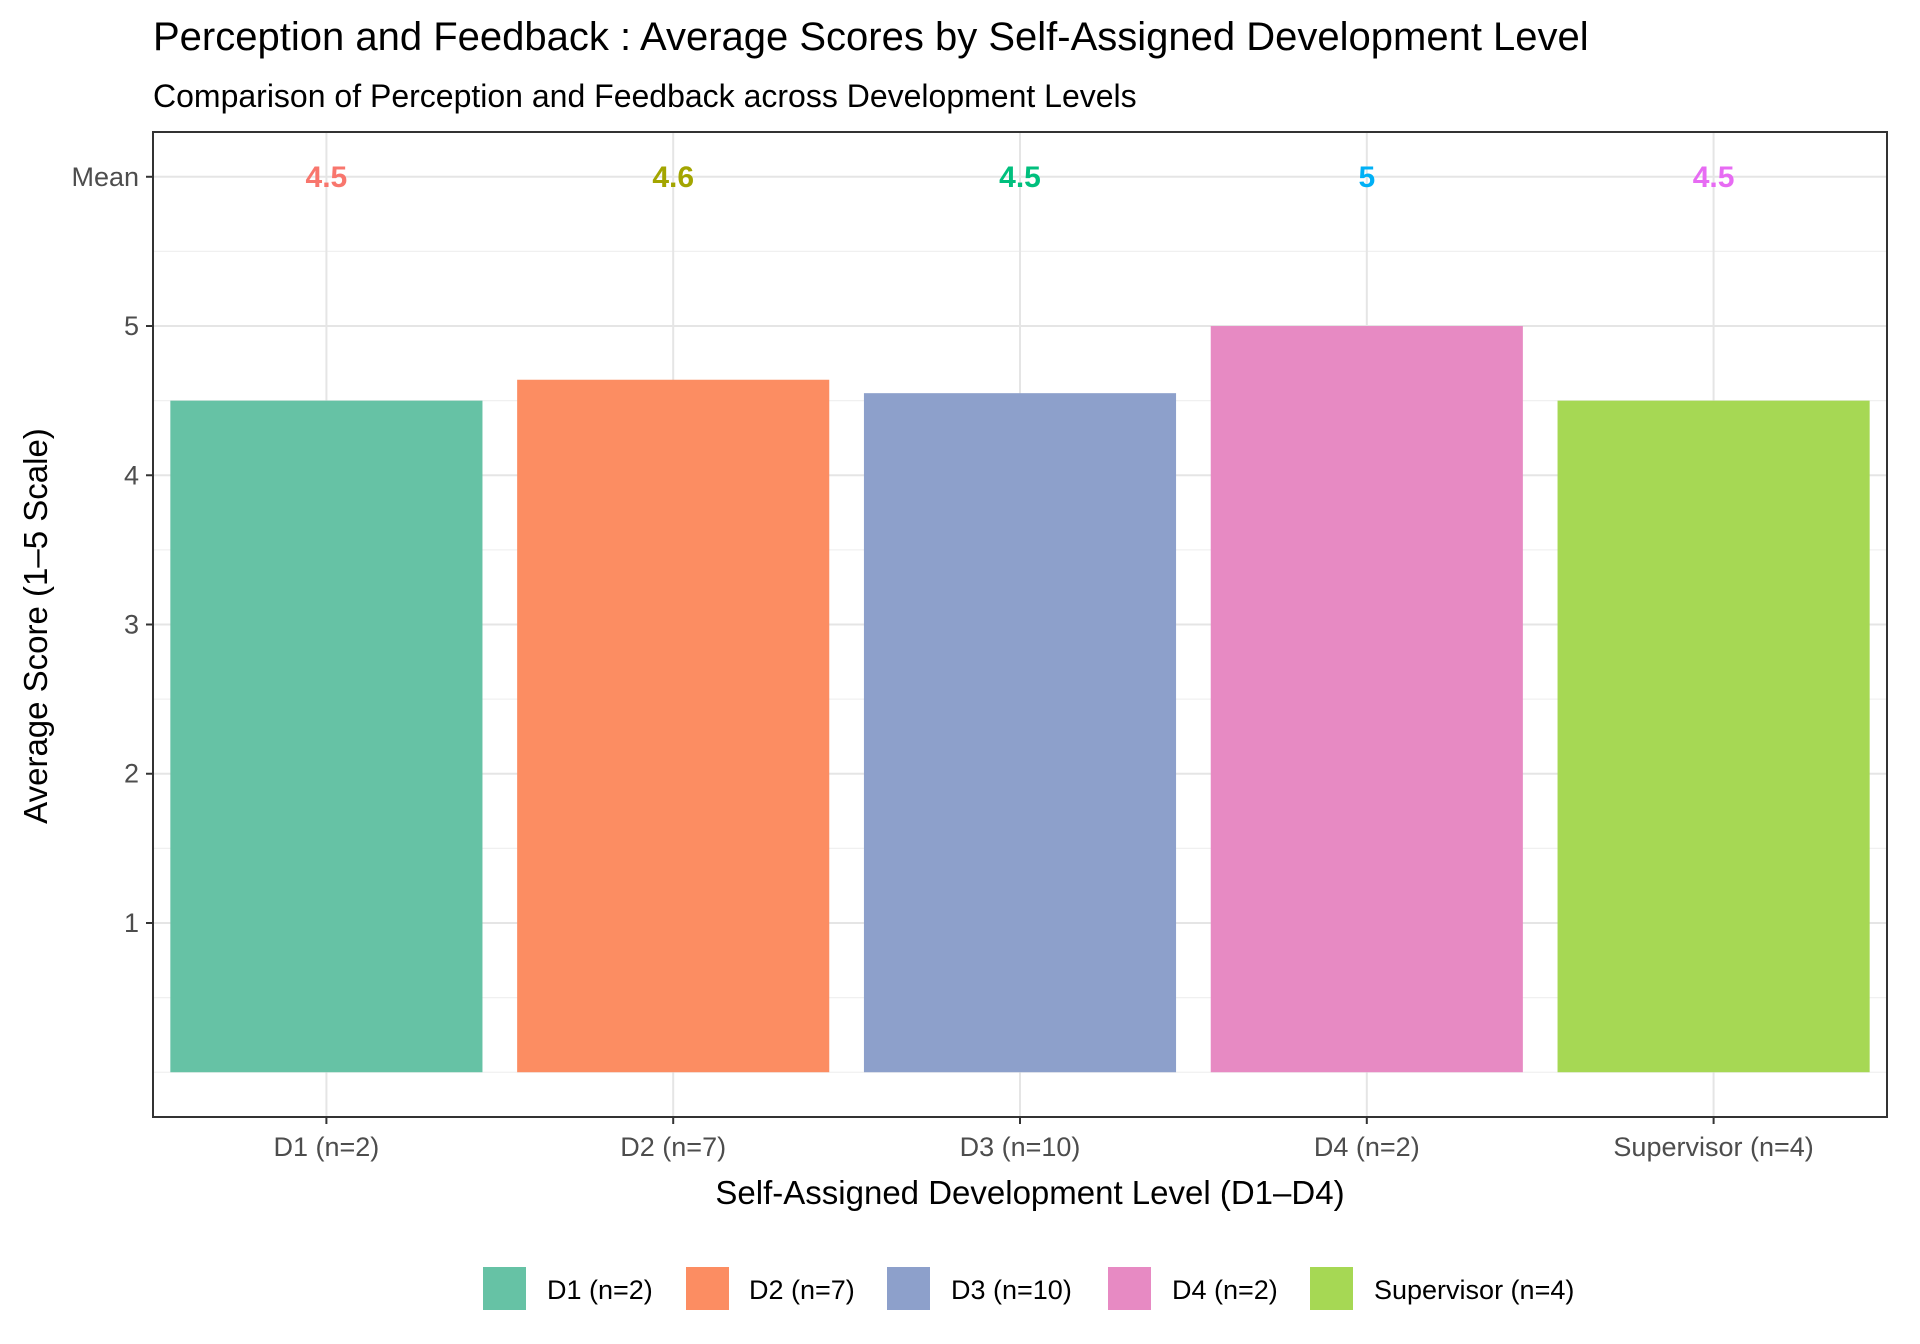 The width and height of the screenshot is (1920, 1344). I want to click on legend-label: D3 (n=10), so click(1011, 1290).